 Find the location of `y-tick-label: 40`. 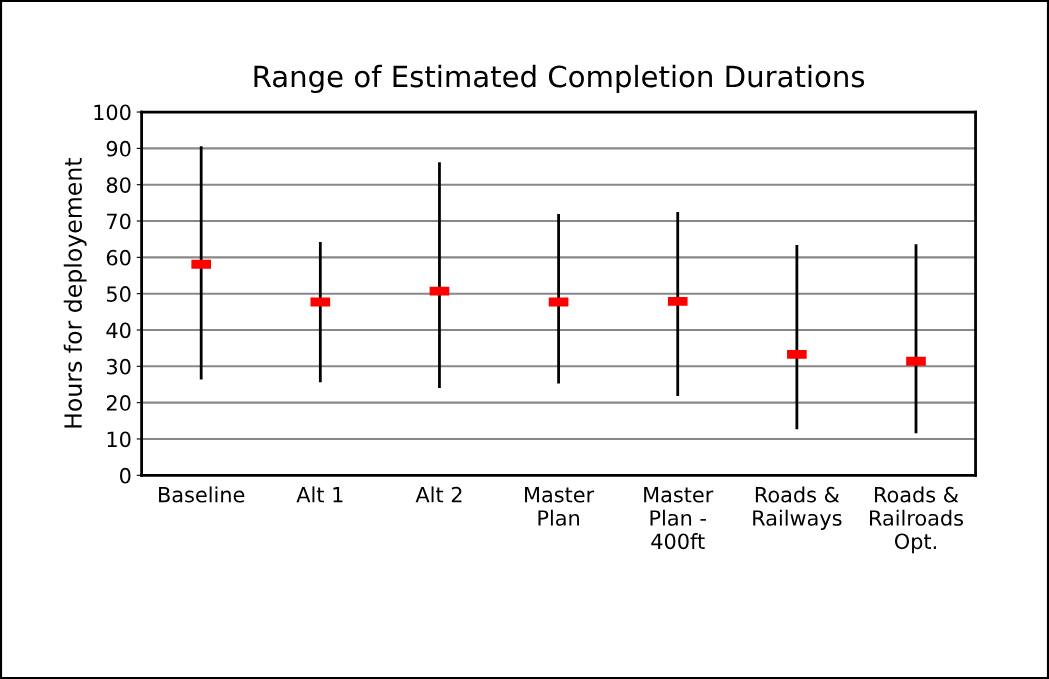

y-tick-label: 40 is located at coordinates (118, 330).